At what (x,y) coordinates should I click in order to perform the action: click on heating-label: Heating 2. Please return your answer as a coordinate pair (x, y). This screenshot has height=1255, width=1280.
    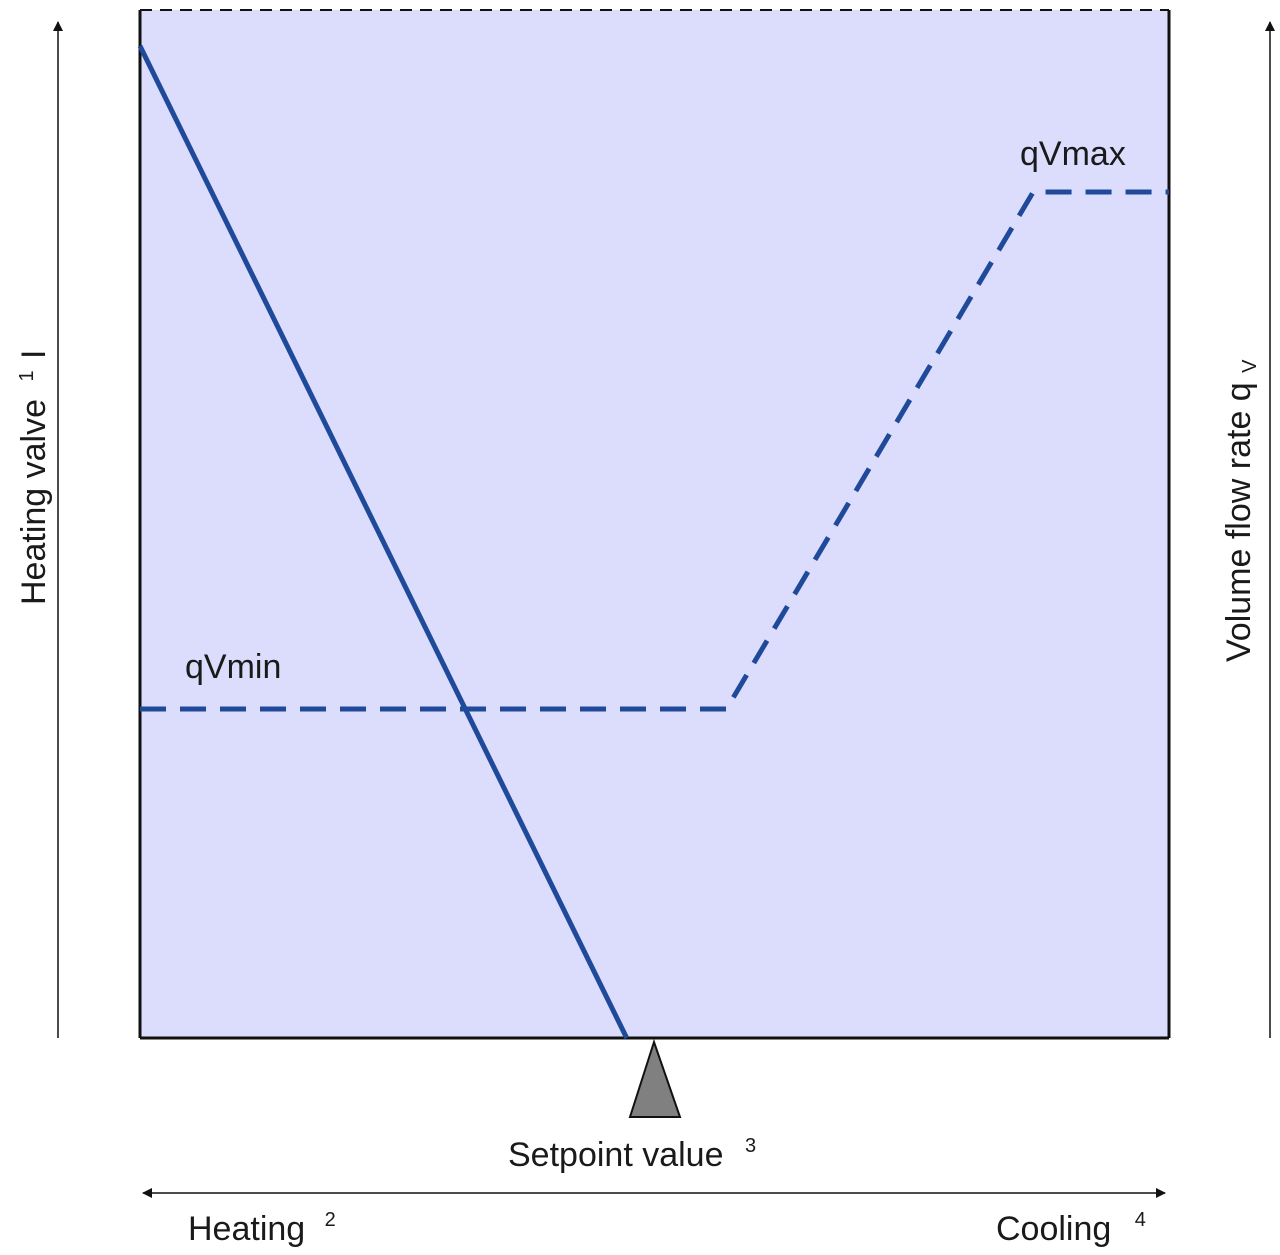
    Looking at the image, I should click on (262, 1228).